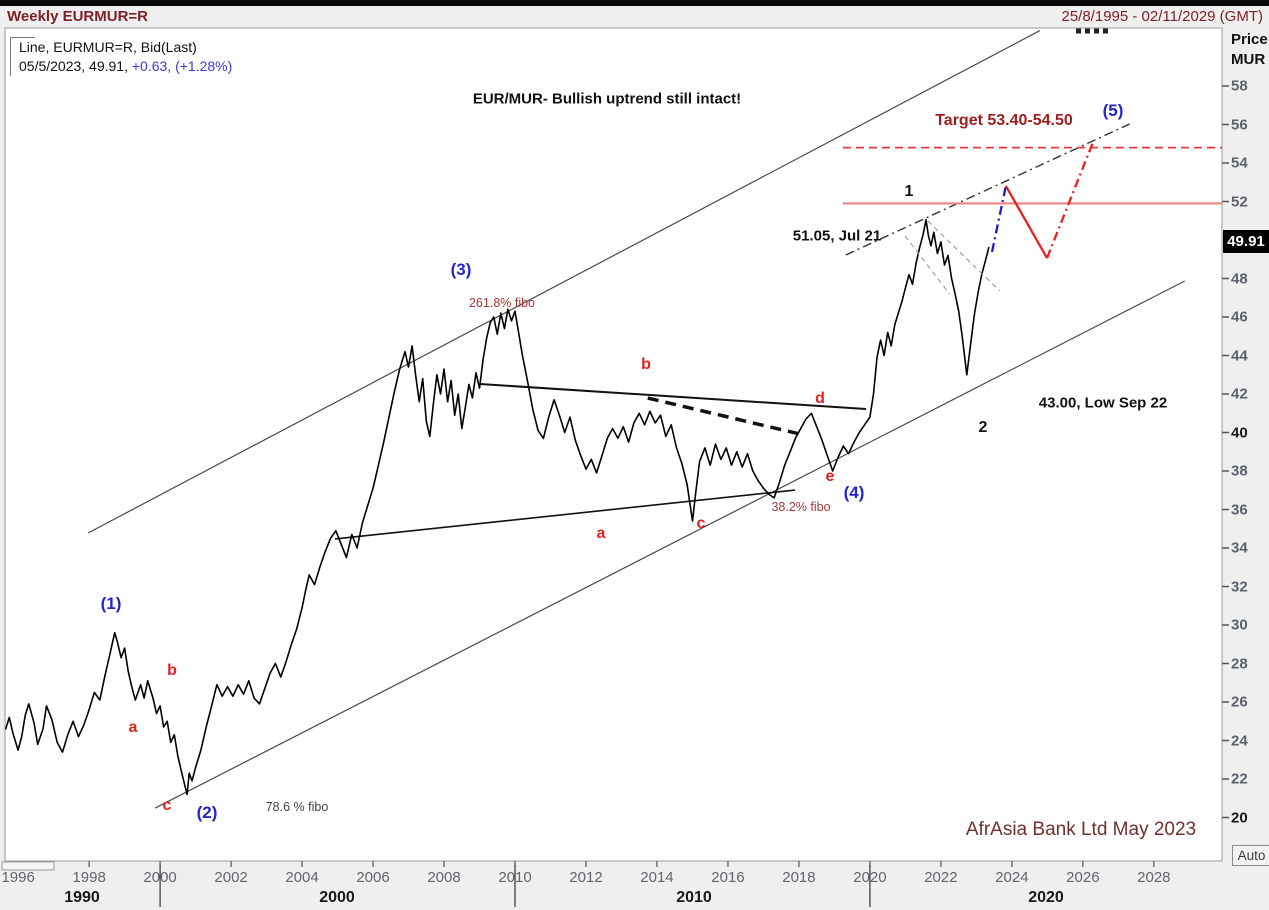 Image resolution: width=1269 pixels, height=910 pixels. I want to click on chart-title: EUR/MUR- Bullish uptrend still intact!, so click(607, 99).